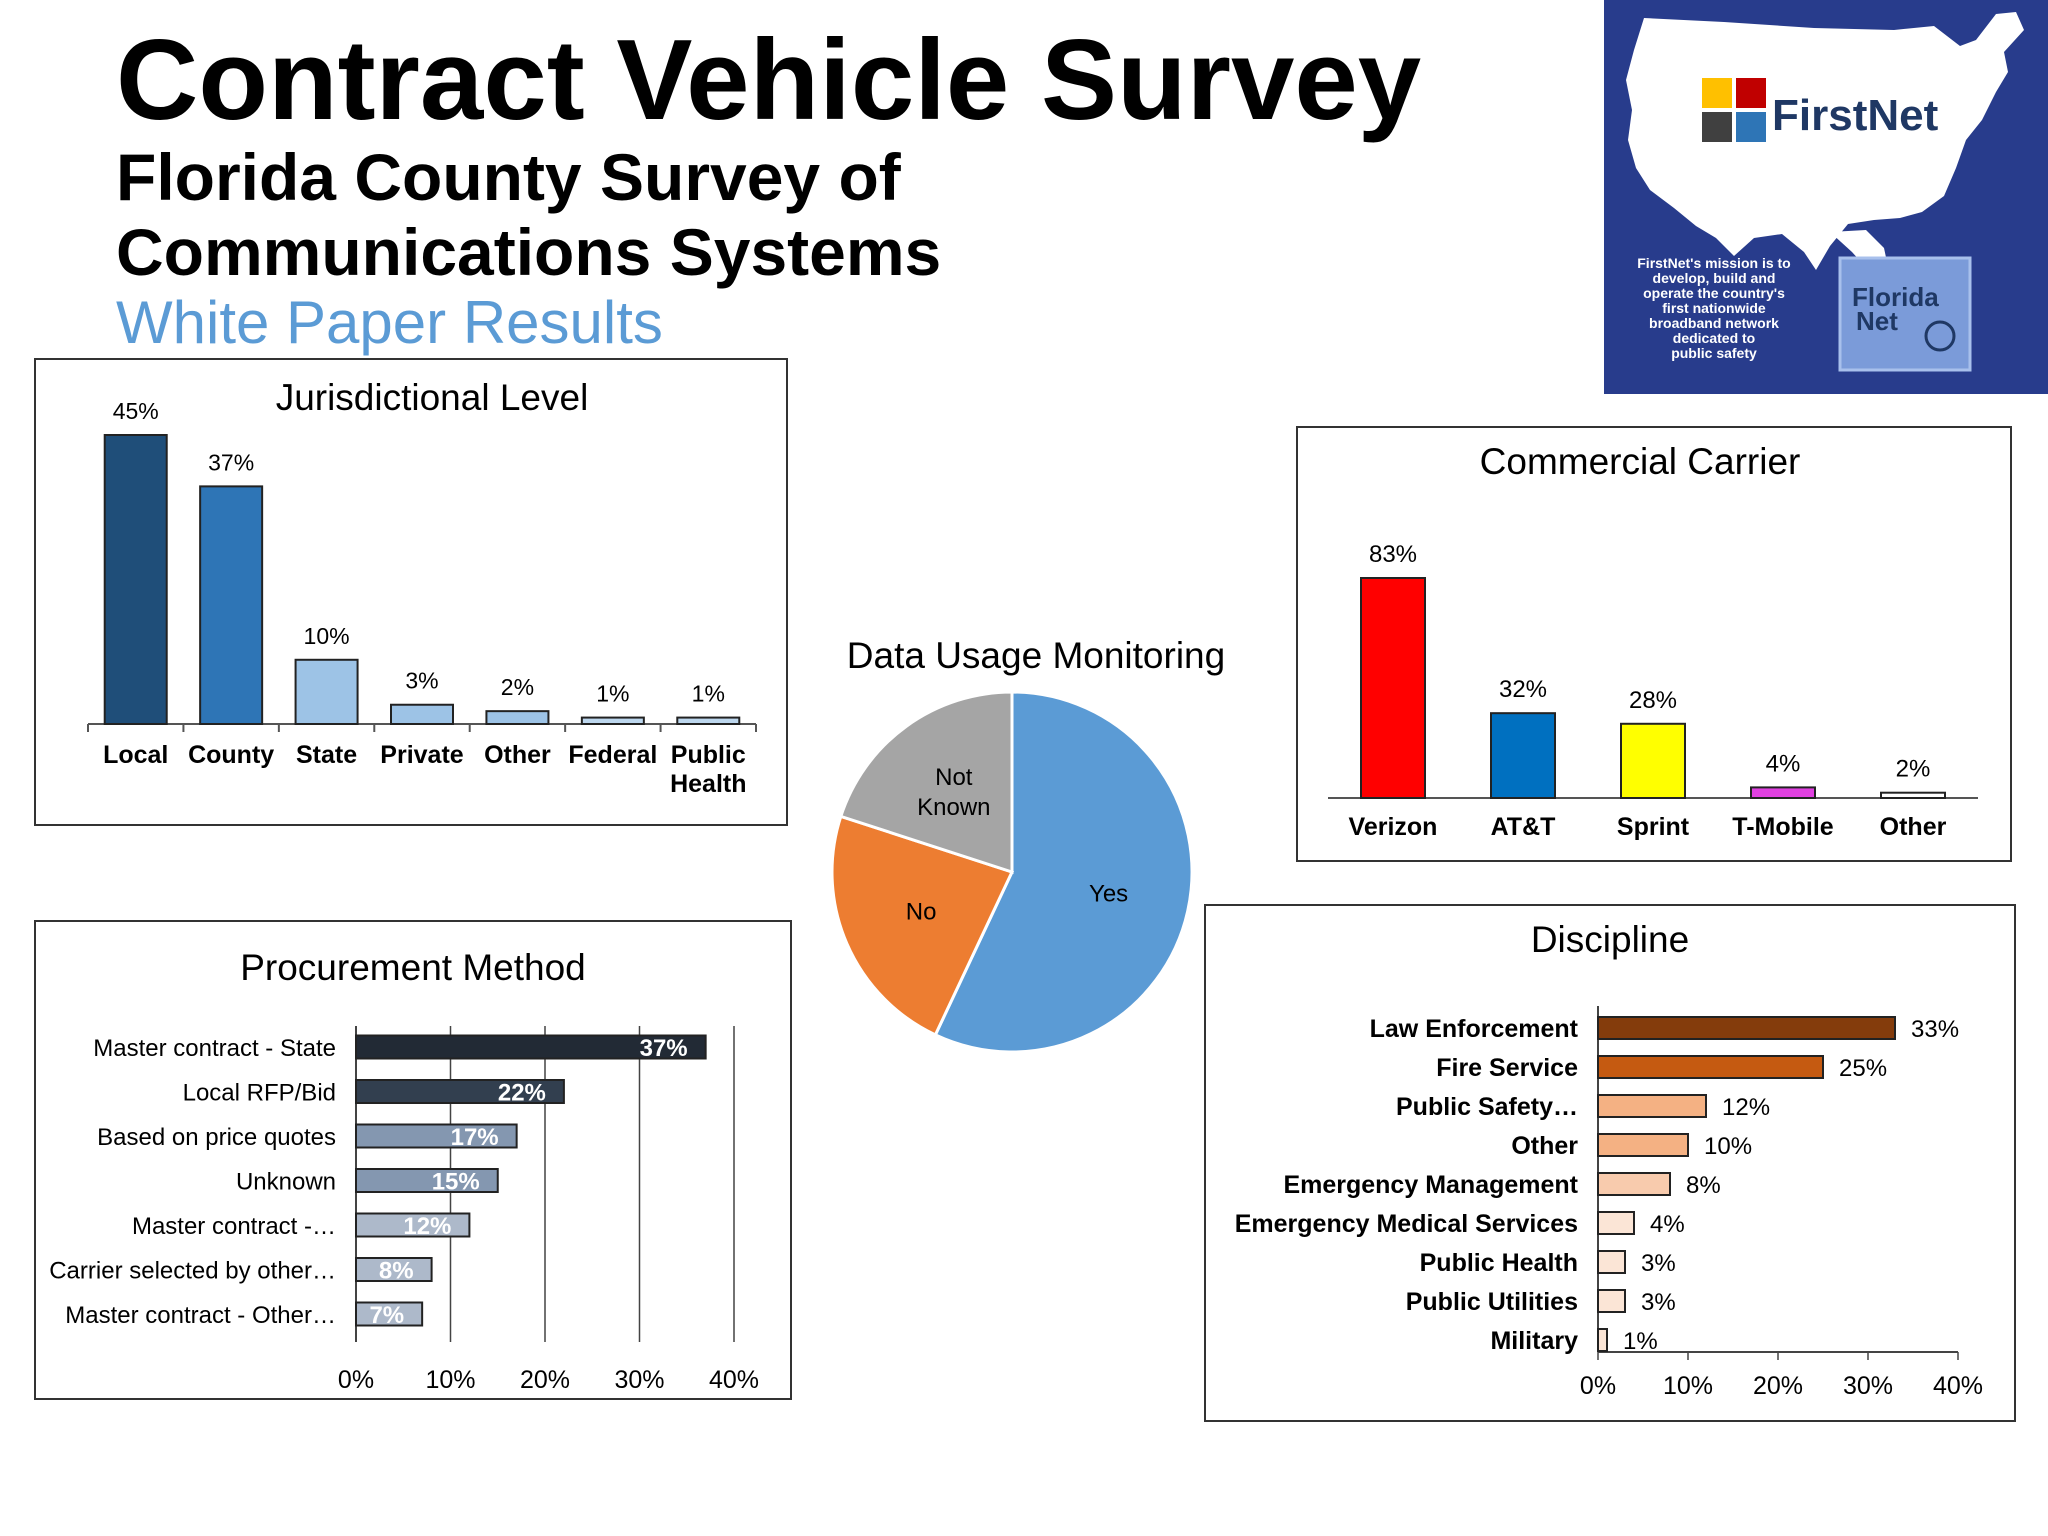 The image size is (2048, 1536). What do you see at coordinates (456, 1182) in the screenshot?
I see `data-label: 15%` at bounding box center [456, 1182].